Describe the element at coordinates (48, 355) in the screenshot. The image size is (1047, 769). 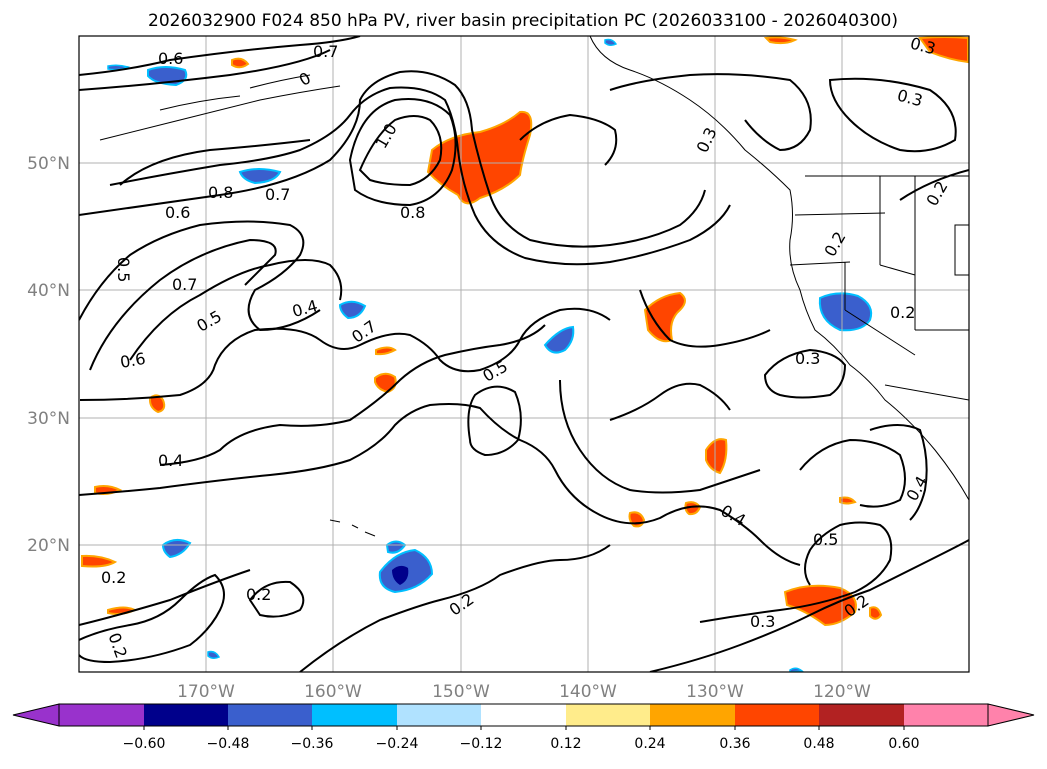
I see `lat-tick-labels: 50°N 40°N 30°N 20°N` at that location.